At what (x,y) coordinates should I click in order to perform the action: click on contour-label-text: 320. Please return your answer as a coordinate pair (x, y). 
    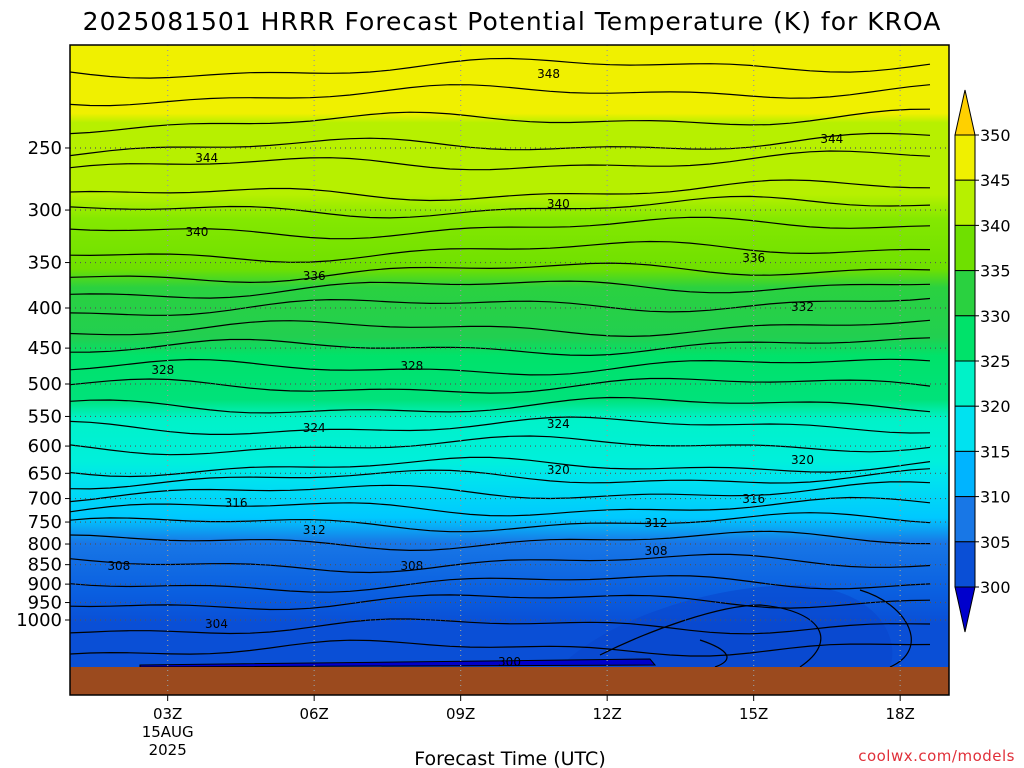
    Looking at the image, I should click on (558, 470).